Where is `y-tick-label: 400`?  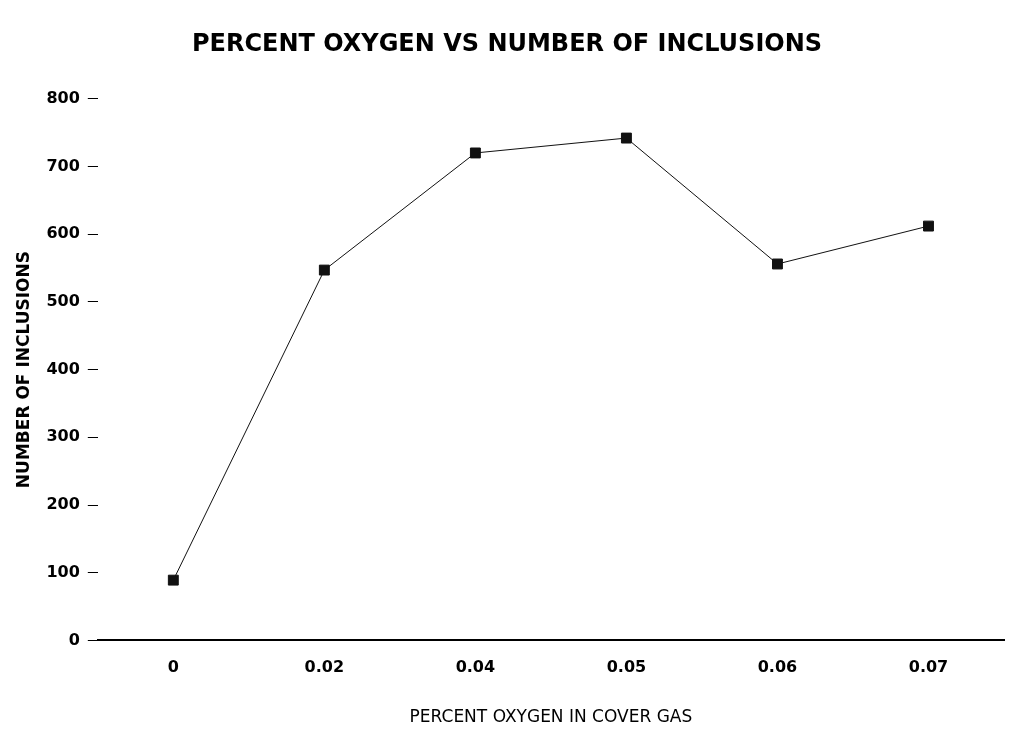
y-tick-label: 400 is located at coordinates (63, 368).